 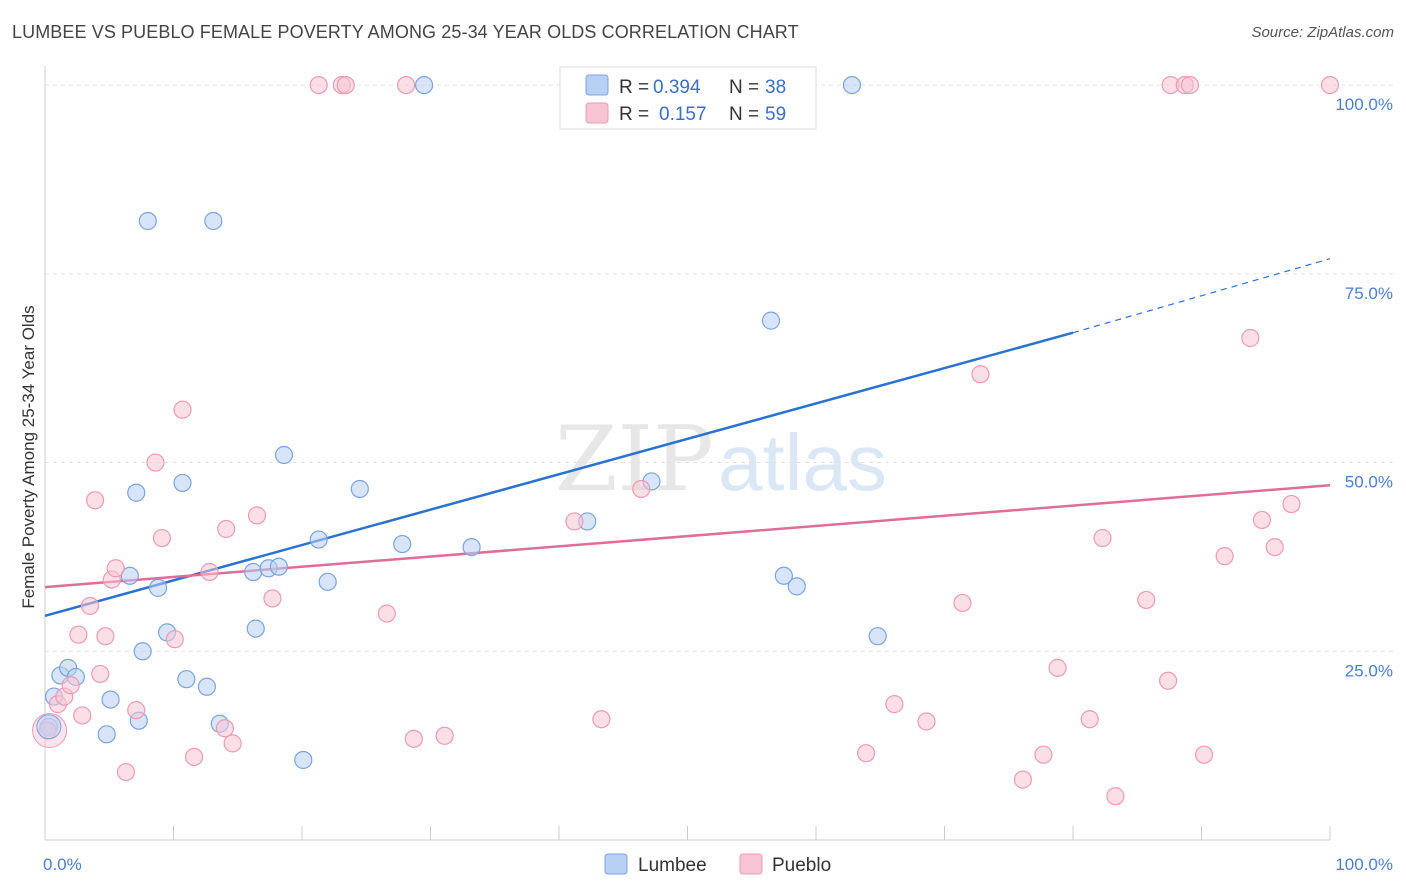 I want to click on bottom-legend-lumbee: Lumbee, so click(x=672, y=865).